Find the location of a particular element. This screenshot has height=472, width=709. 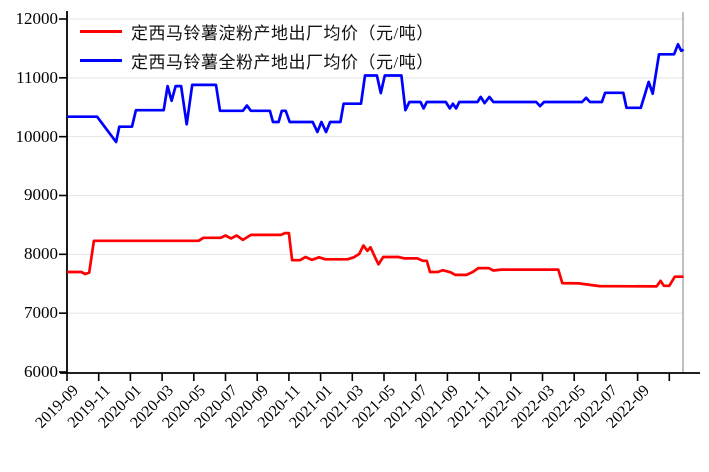

legend: 定西马铃薯淀粉产地出厂均价（元/吨） 定西马铃薯全粉产地出厂均价（元/吨） is located at coordinates (257, 48).